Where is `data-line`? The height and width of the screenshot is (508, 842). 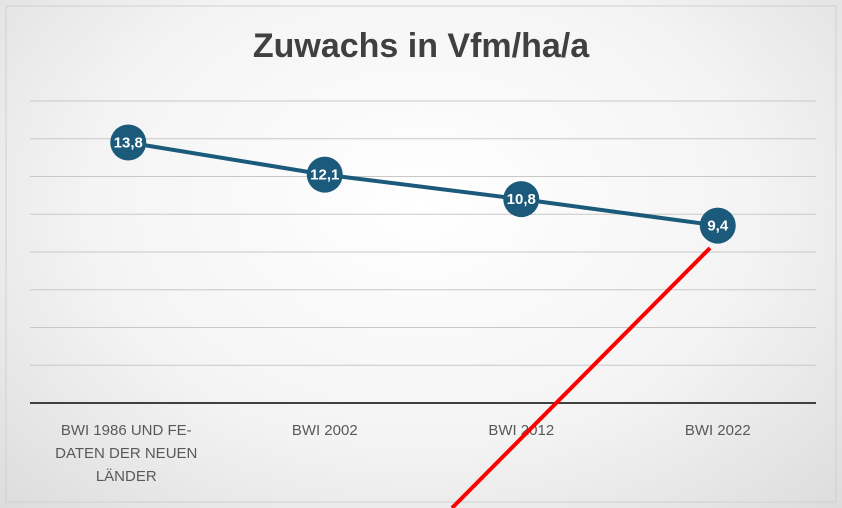
data-line is located at coordinates (423, 184).